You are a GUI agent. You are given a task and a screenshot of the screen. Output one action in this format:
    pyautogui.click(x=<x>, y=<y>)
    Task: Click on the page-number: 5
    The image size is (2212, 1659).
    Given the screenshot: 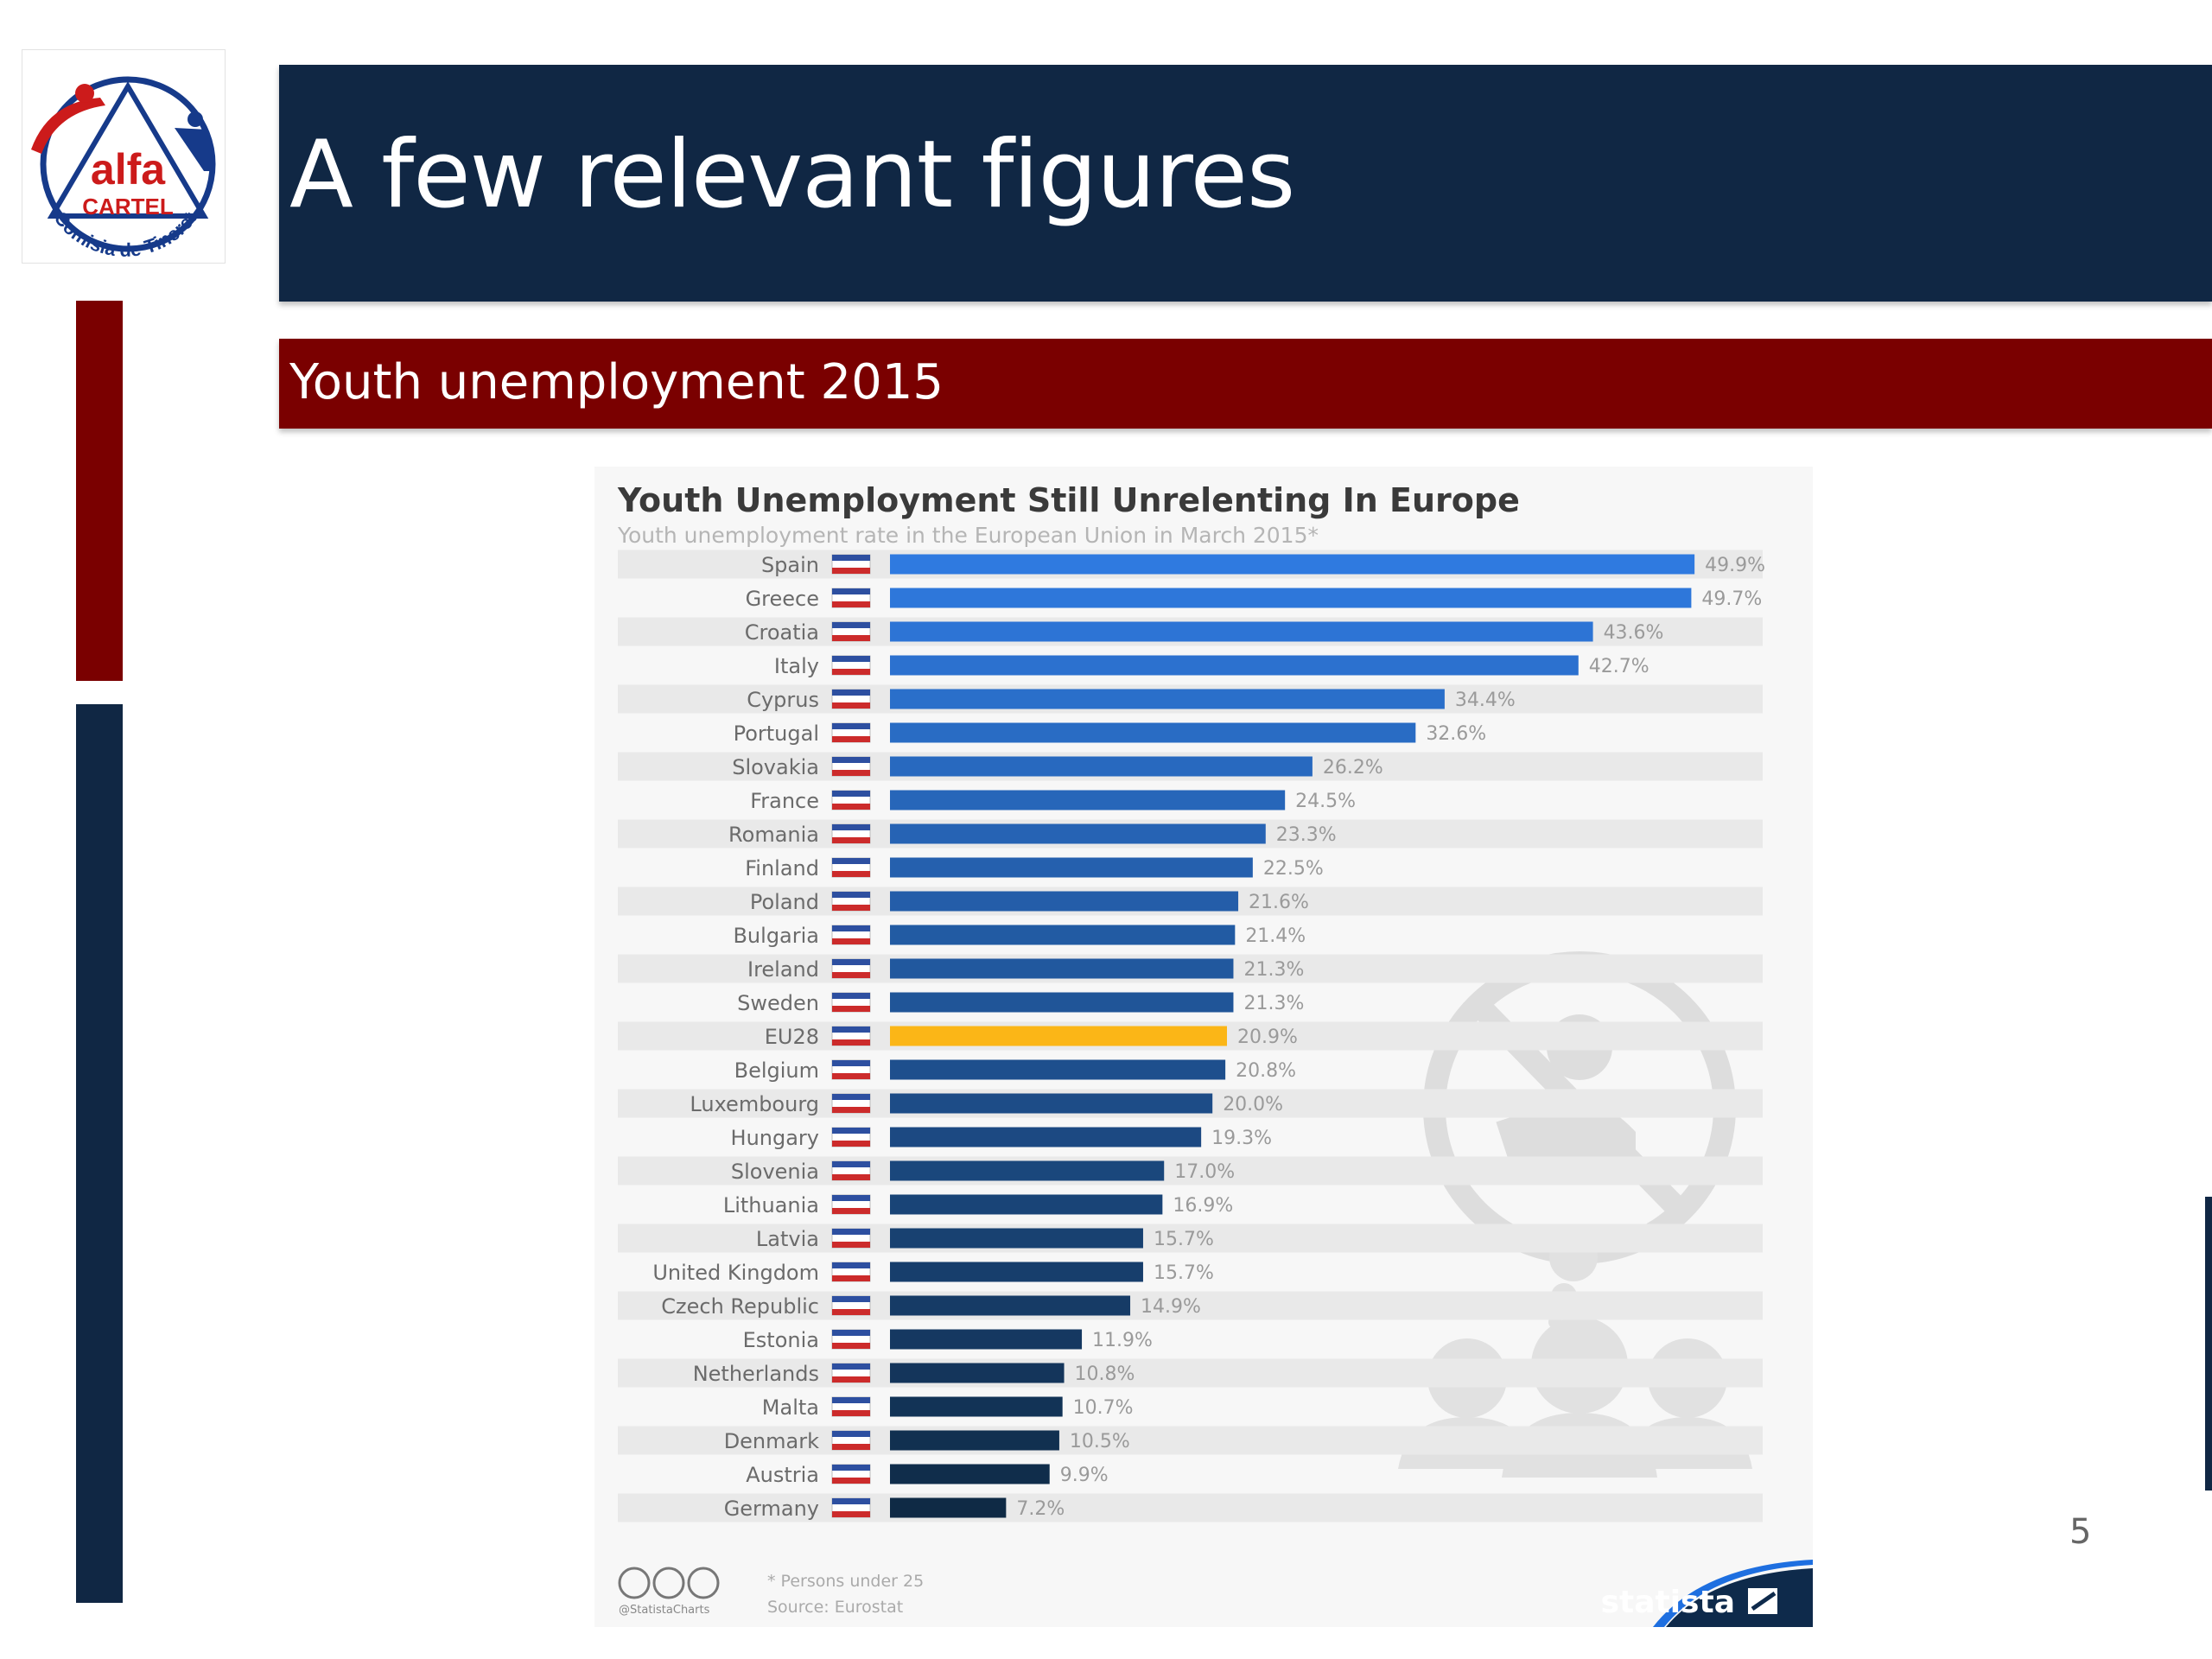 What is the action you would take?
    pyautogui.click(x=2080, y=1532)
    